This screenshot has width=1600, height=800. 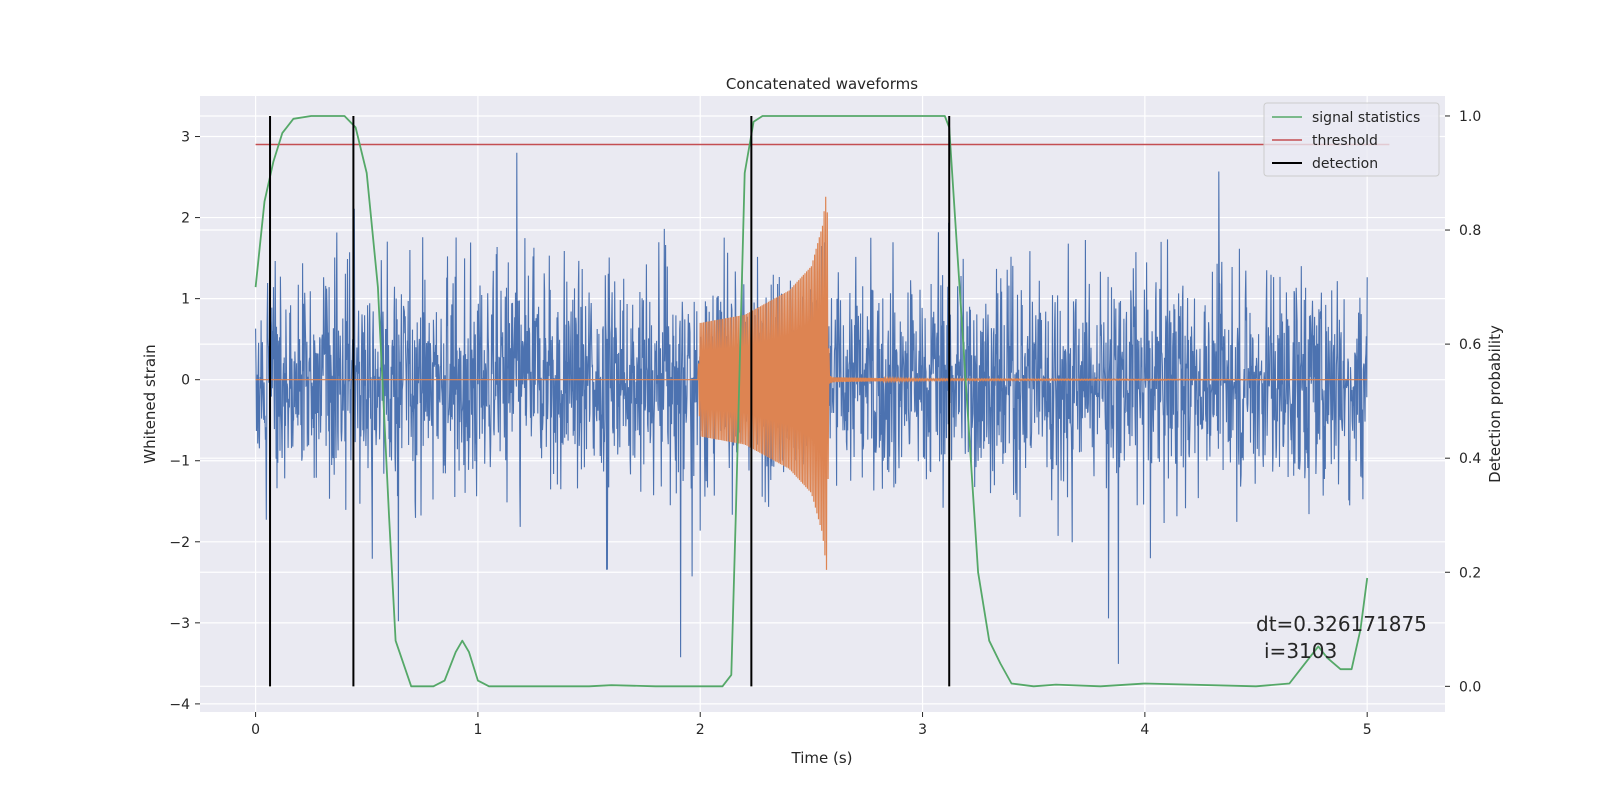 I want to click on y-tick-label: −2, so click(x=179, y=543).